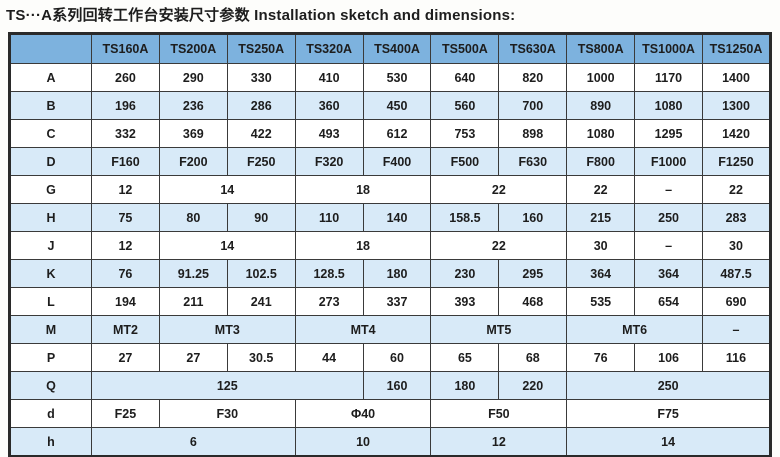 The image size is (780, 457). What do you see at coordinates (125, 133) in the screenshot?
I see `table-cell: 332` at bounding box center [125, 133].